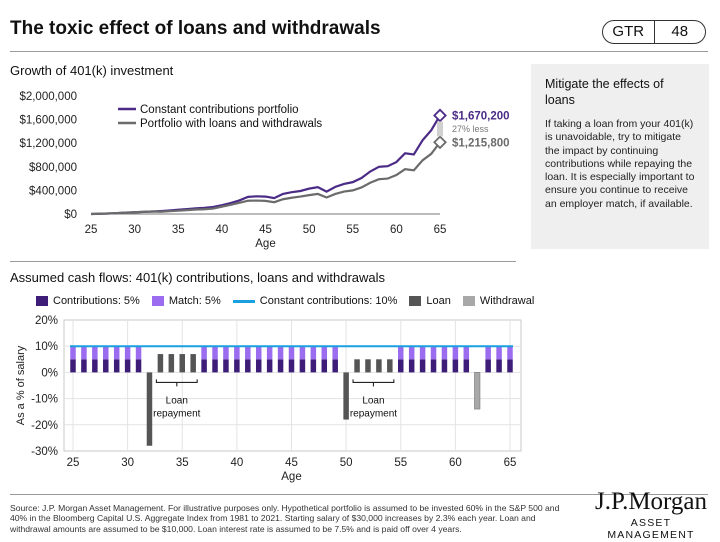  What do you see at coordinates (49, 373) in the screenshot?
I see `y-tick-label: 0%` at bounding box center [49, 373].